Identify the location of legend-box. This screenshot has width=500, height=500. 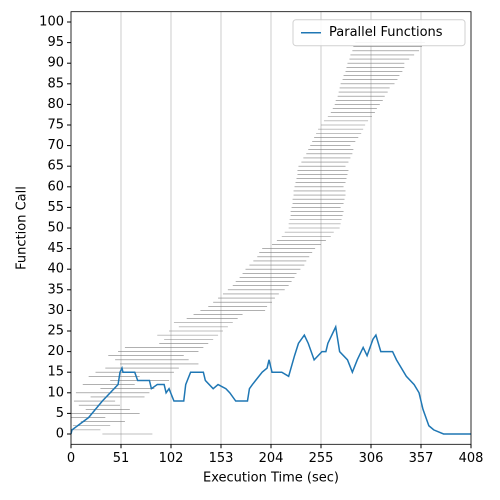
(379, 33).